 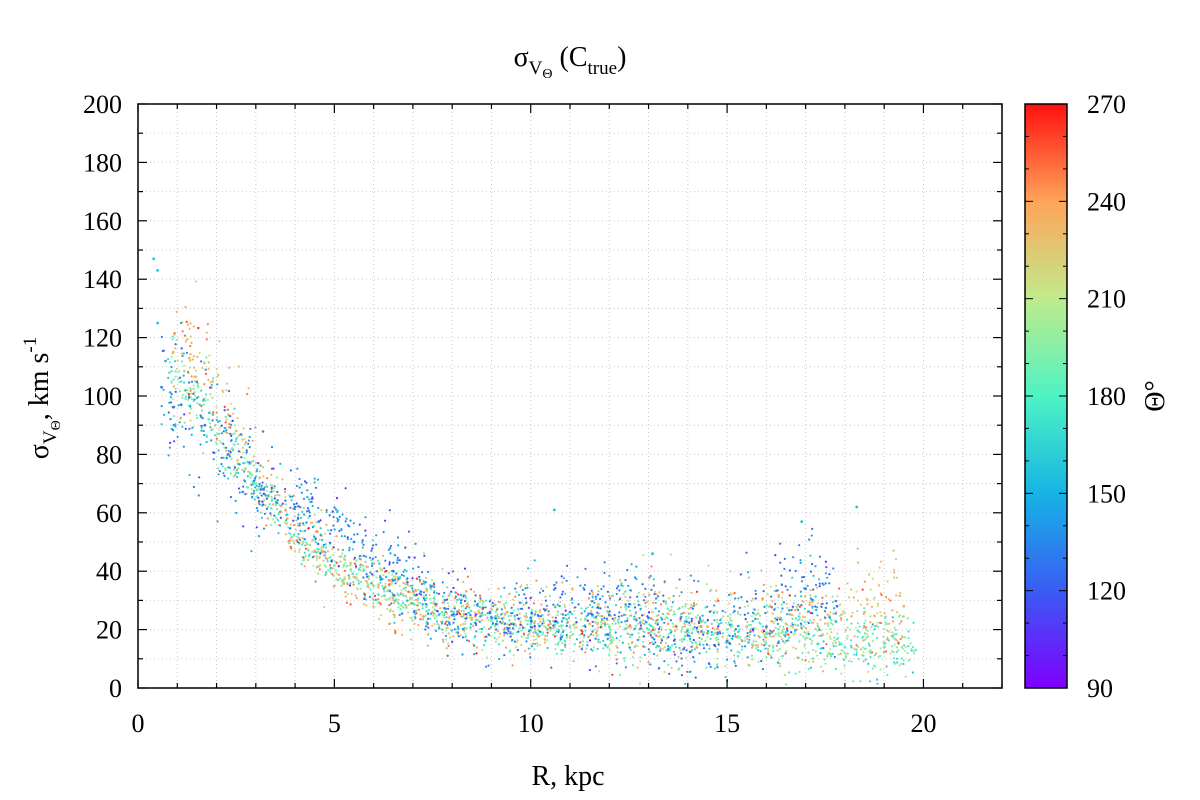 What do you see at coordinates (1106, 493) in the screenshot?
I see `colorbar-tick-label: 150` at bounding box center [1106, 493].